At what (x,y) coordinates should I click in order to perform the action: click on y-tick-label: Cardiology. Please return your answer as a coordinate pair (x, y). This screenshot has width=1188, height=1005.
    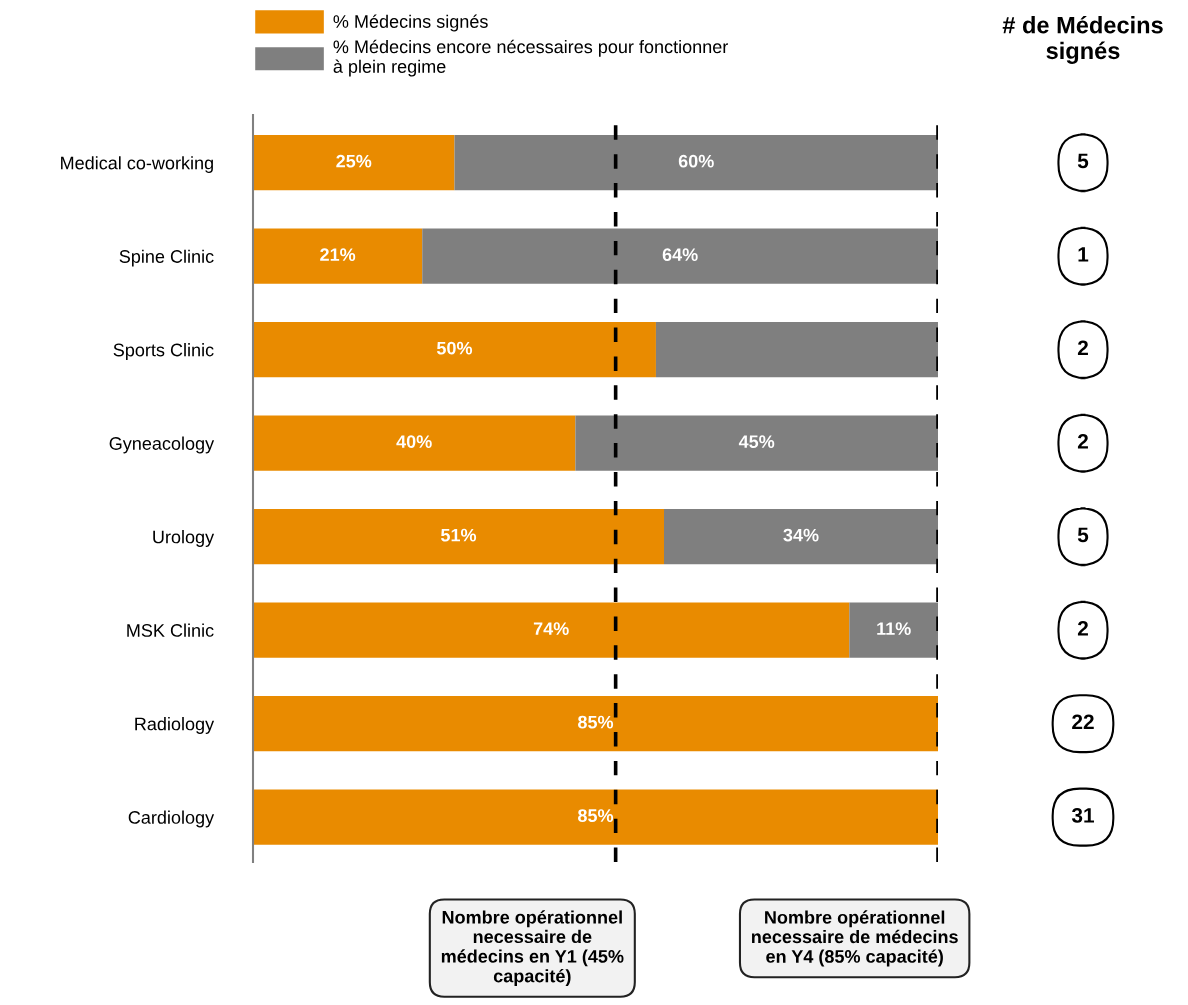
    Looking at the image, I should click on (171, 819).